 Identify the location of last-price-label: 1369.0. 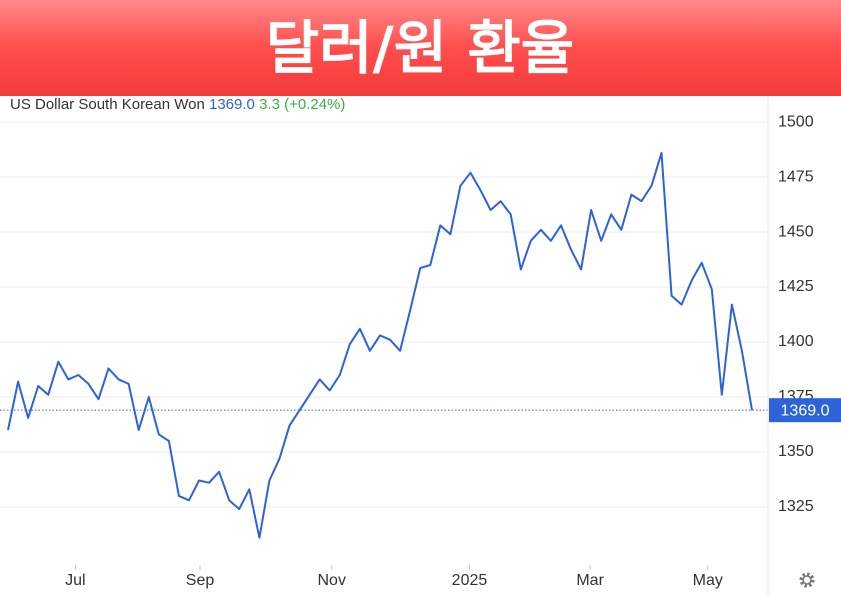
(805, 410).